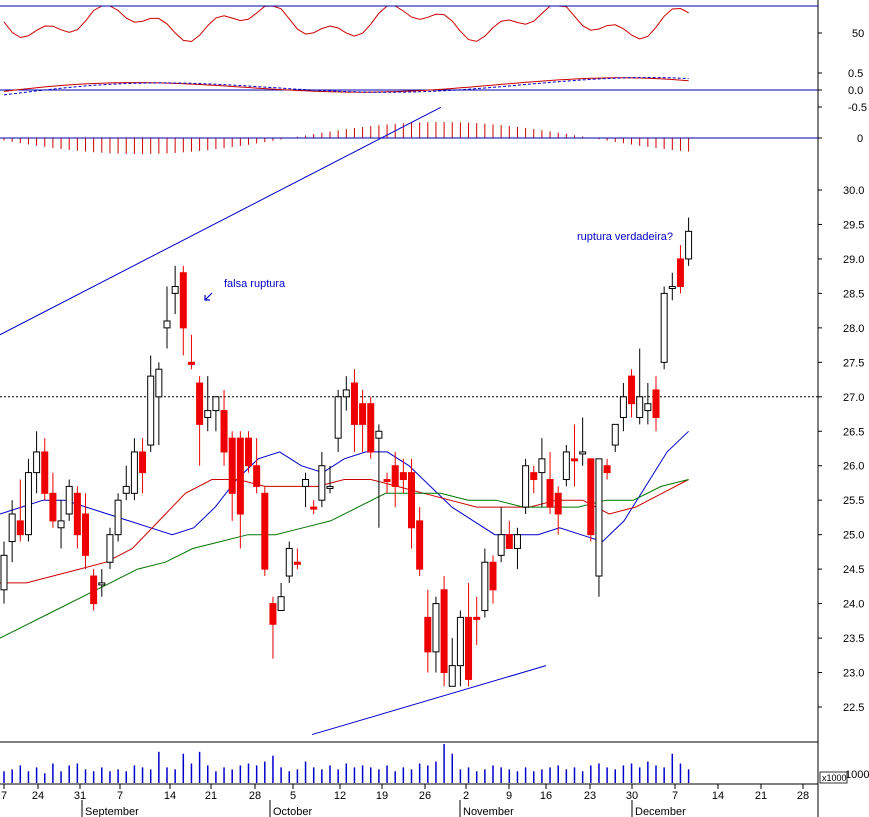 The image size is (869, 817). What do you see at coordinates (382, 796) in the screenshot?
I see `date-tick-label: 19` at bounding box center [382, 796].